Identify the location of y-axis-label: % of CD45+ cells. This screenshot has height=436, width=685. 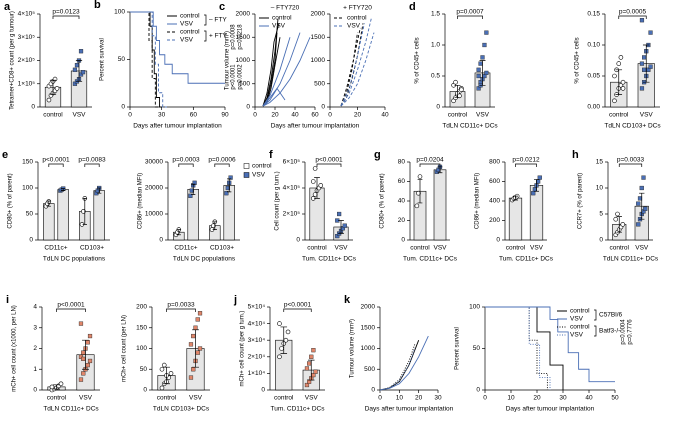
(578, 60).